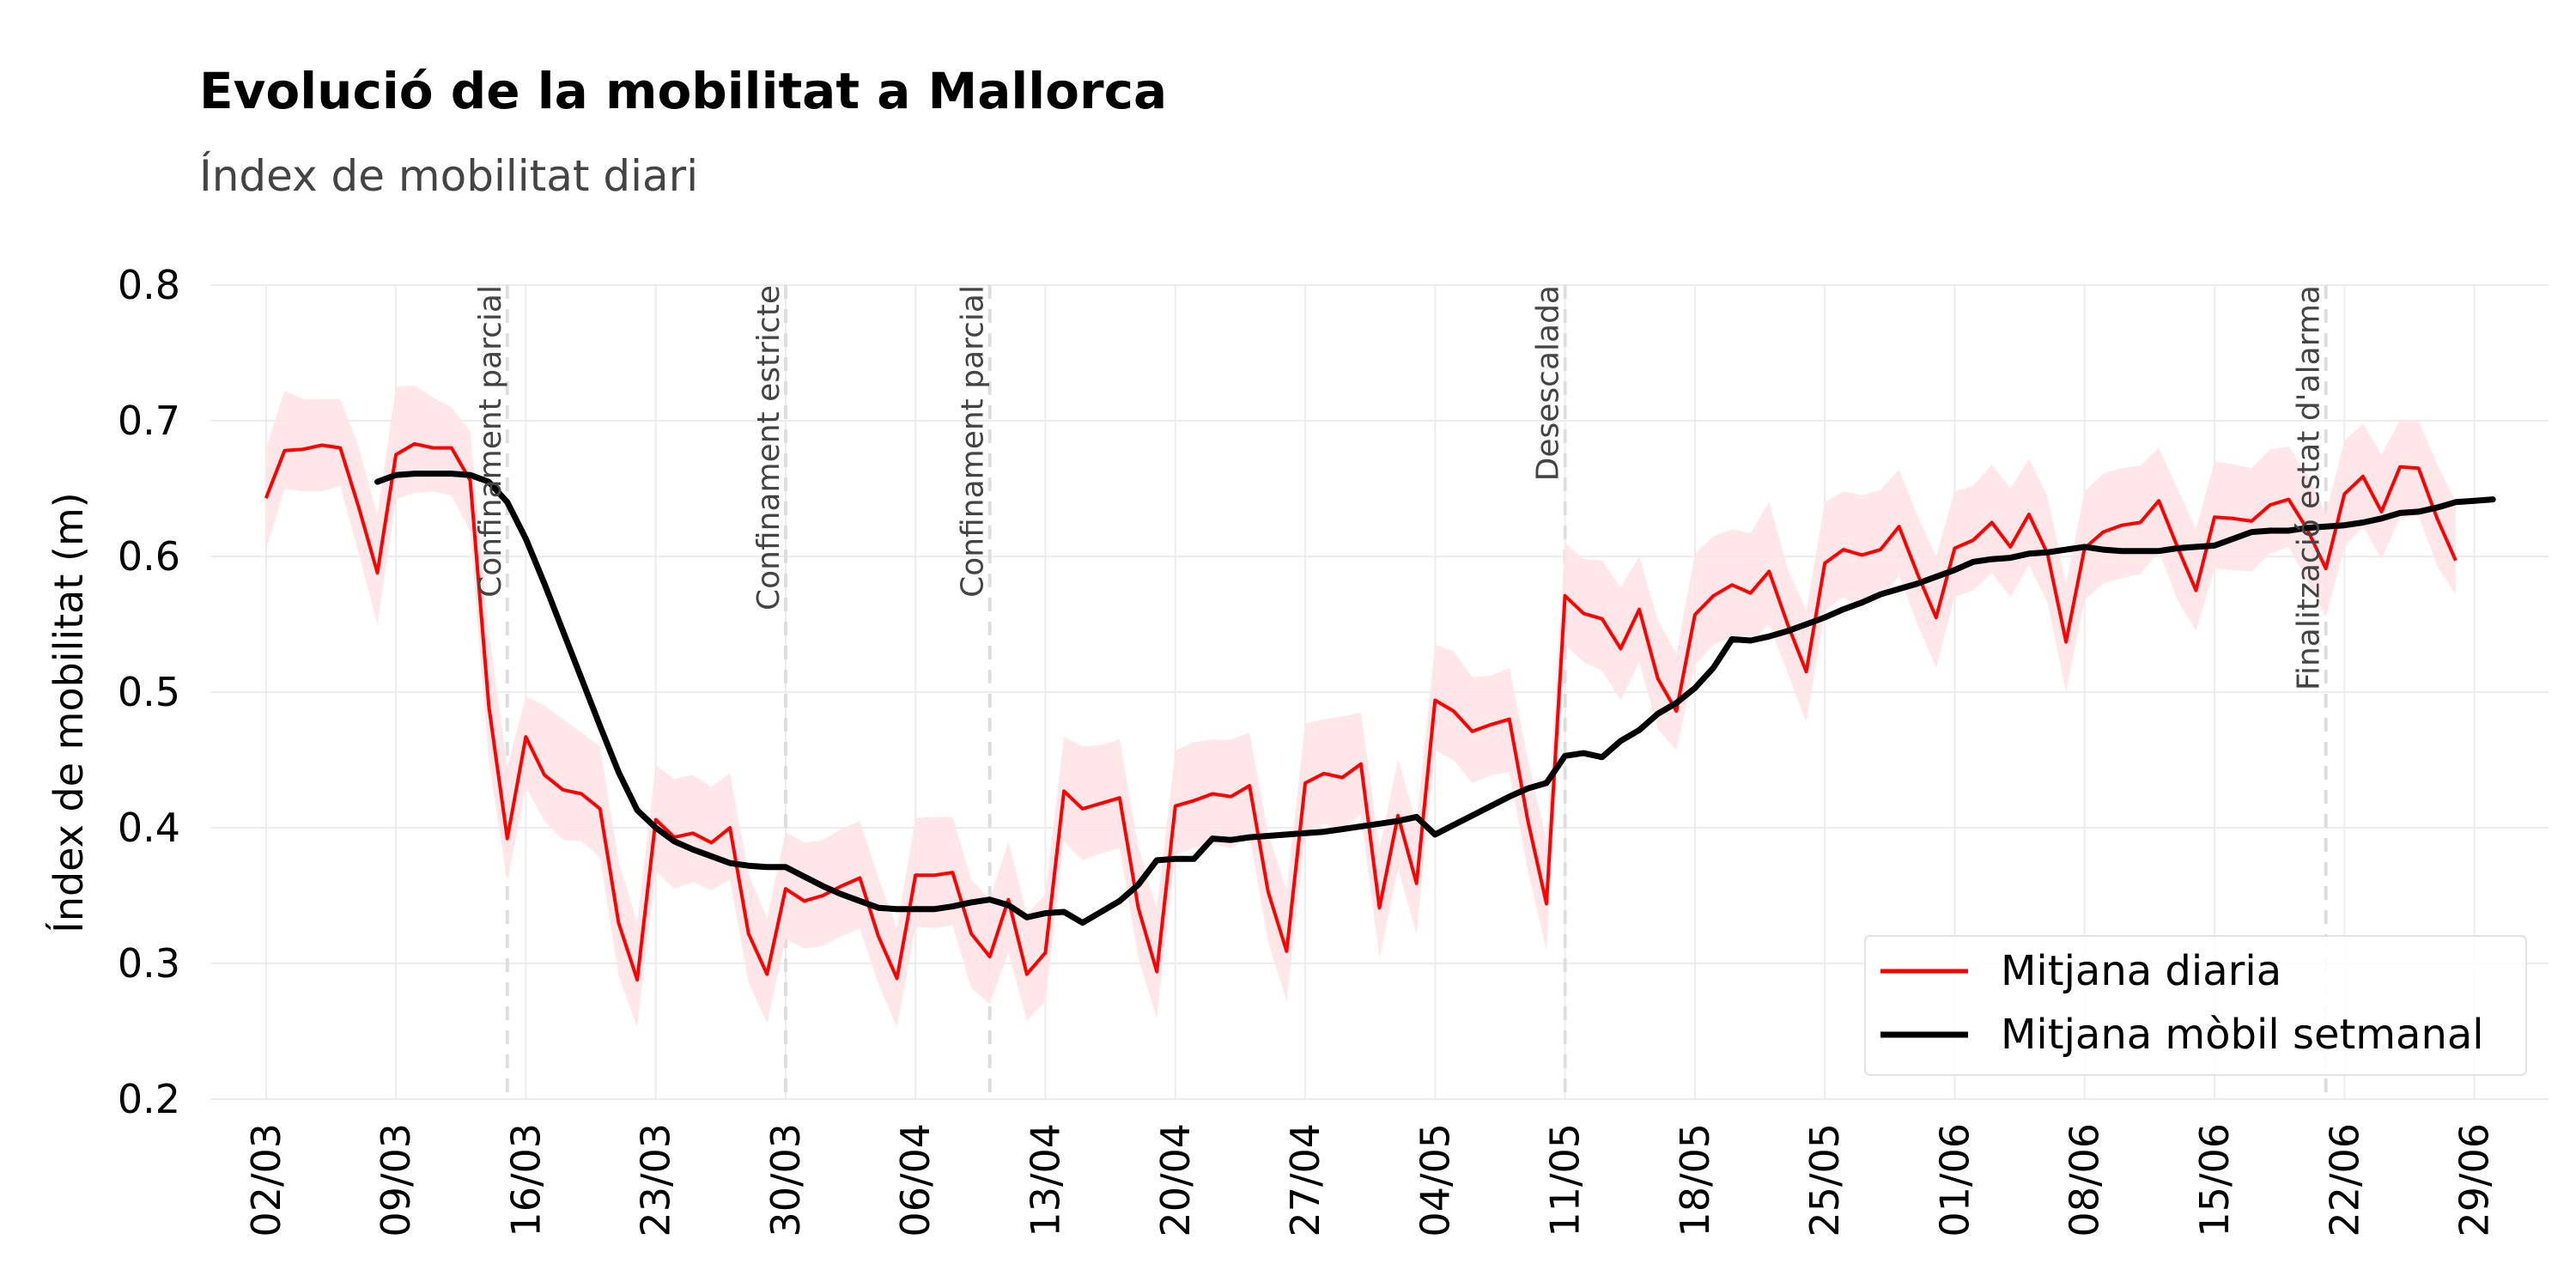 This screenshot has width=2576, height=1288. I want to click on x-tick-label: 02/03, so click(266, 1180).